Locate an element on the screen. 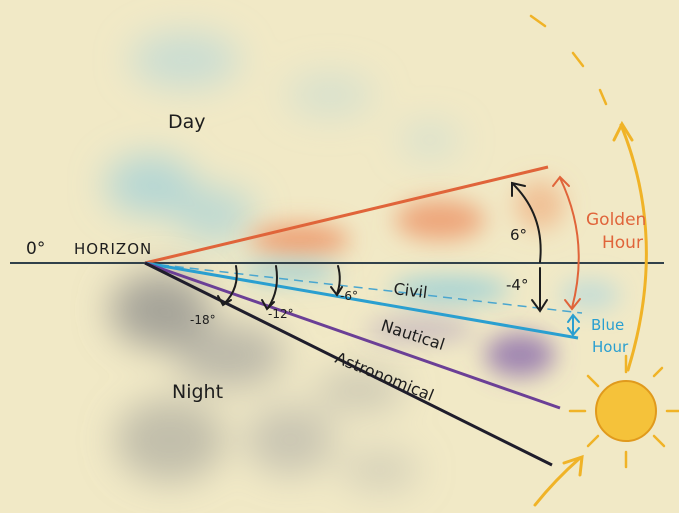 This screenshot has width=679, height=513. angle-minus6-label: -6° is located at coordinates (349, 296).